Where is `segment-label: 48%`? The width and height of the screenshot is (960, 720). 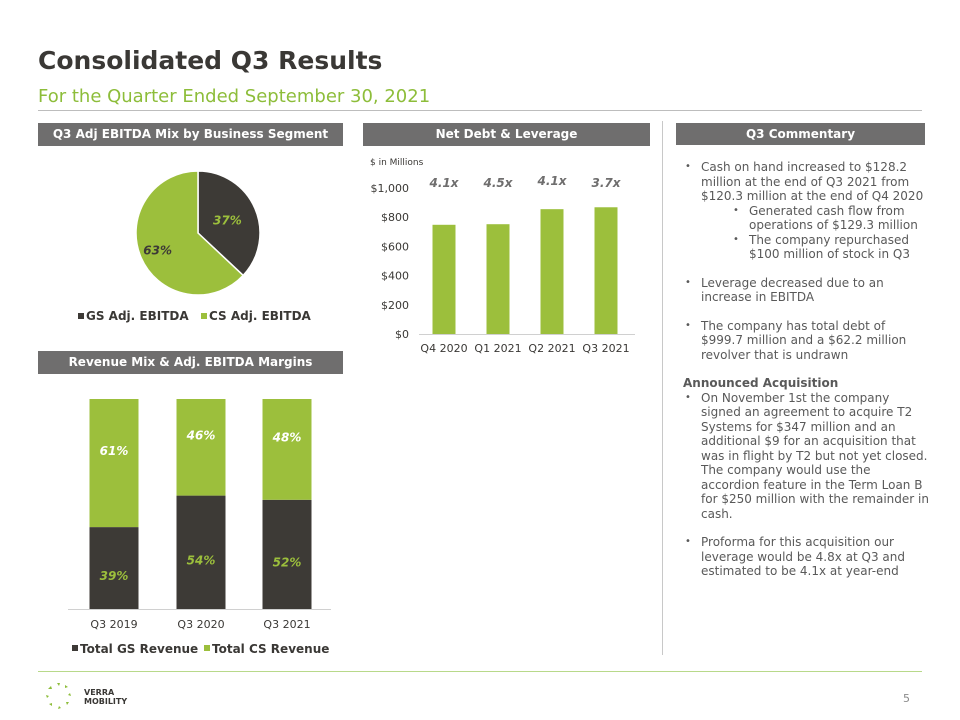
segment-label: 48% is located at coordinates (287, 437).